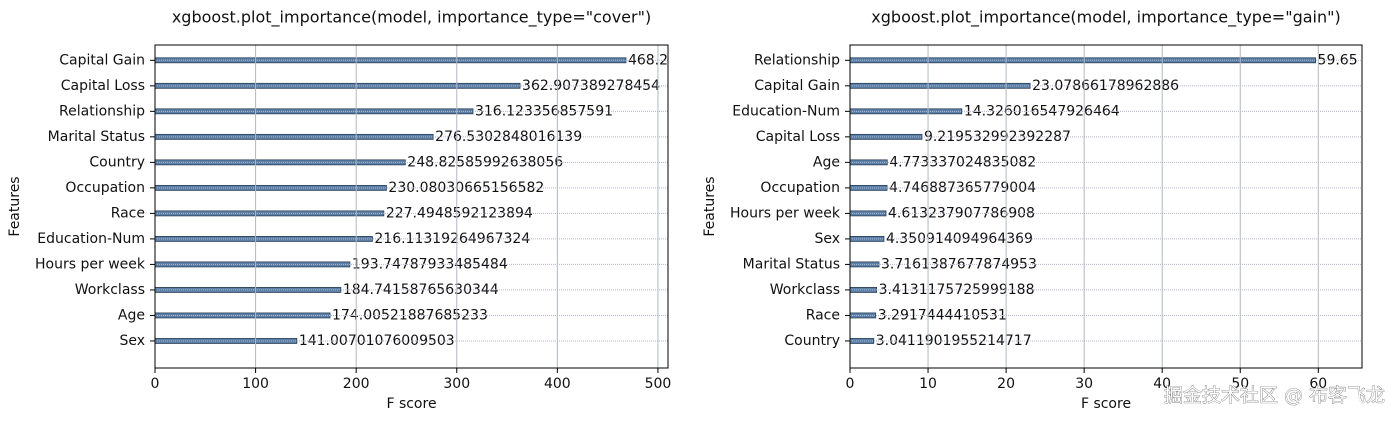 Image resolution: width=1400 pixels, height=423 pixels. I want to click on value-label: 230.08030665156582, so click(466, 188).